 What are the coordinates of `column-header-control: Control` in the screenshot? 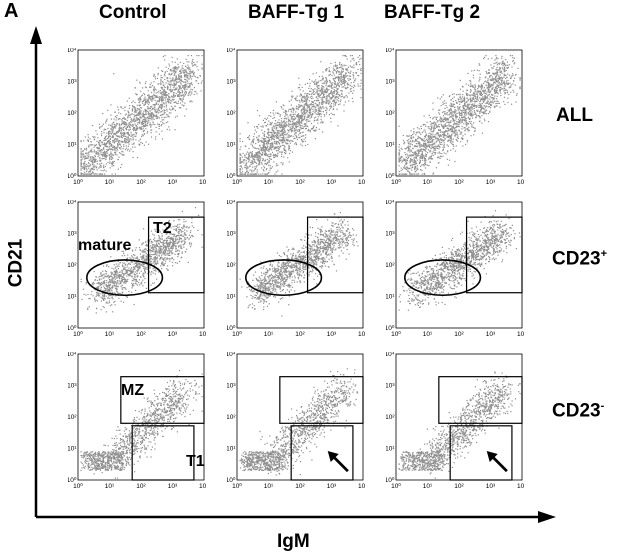 It's located at (133, 12).